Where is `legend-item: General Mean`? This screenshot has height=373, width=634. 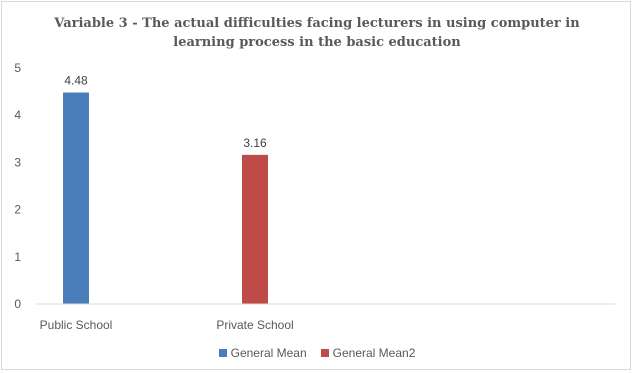
legend-item: General Mean is located at coordinates (262, 353).